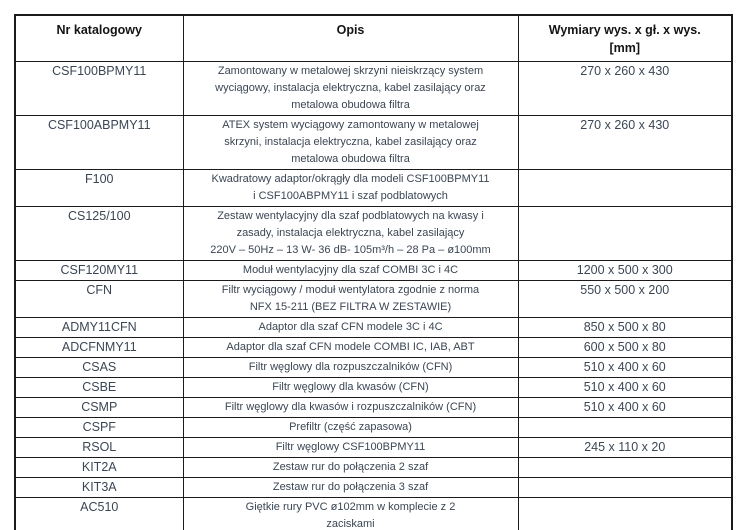  I want to click on catalog-number-cell: KIT3A, so click(99, 487).